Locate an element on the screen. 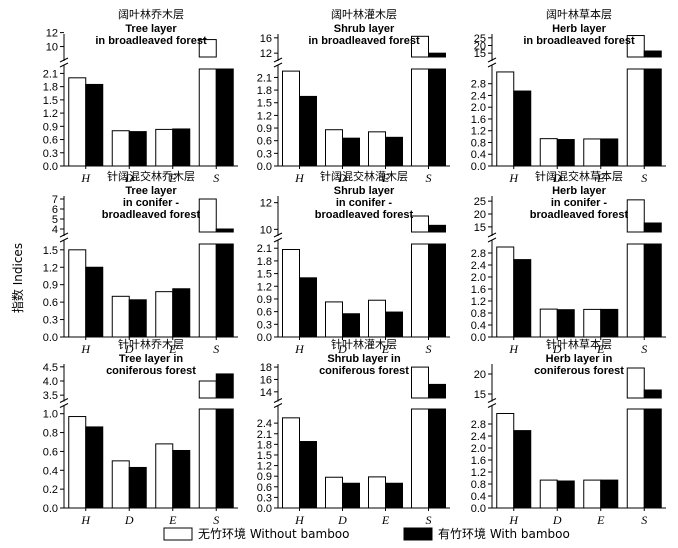 The width and height of the screenshot is (678, 548). y-tick-label: 25 is located at coordinates (480, 39).